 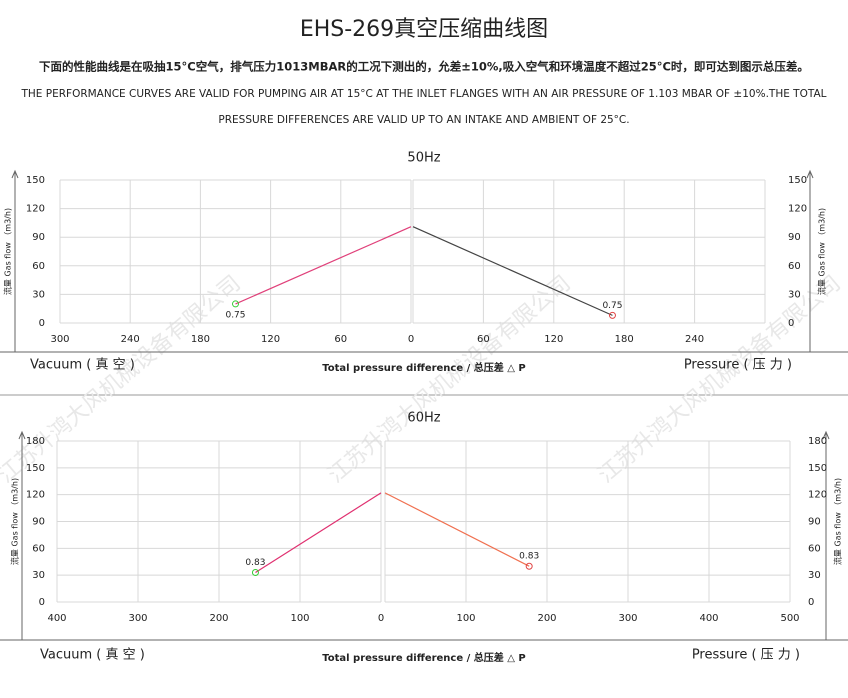 I want to click on x-tick-label: 500, so click(x=789, y=618).